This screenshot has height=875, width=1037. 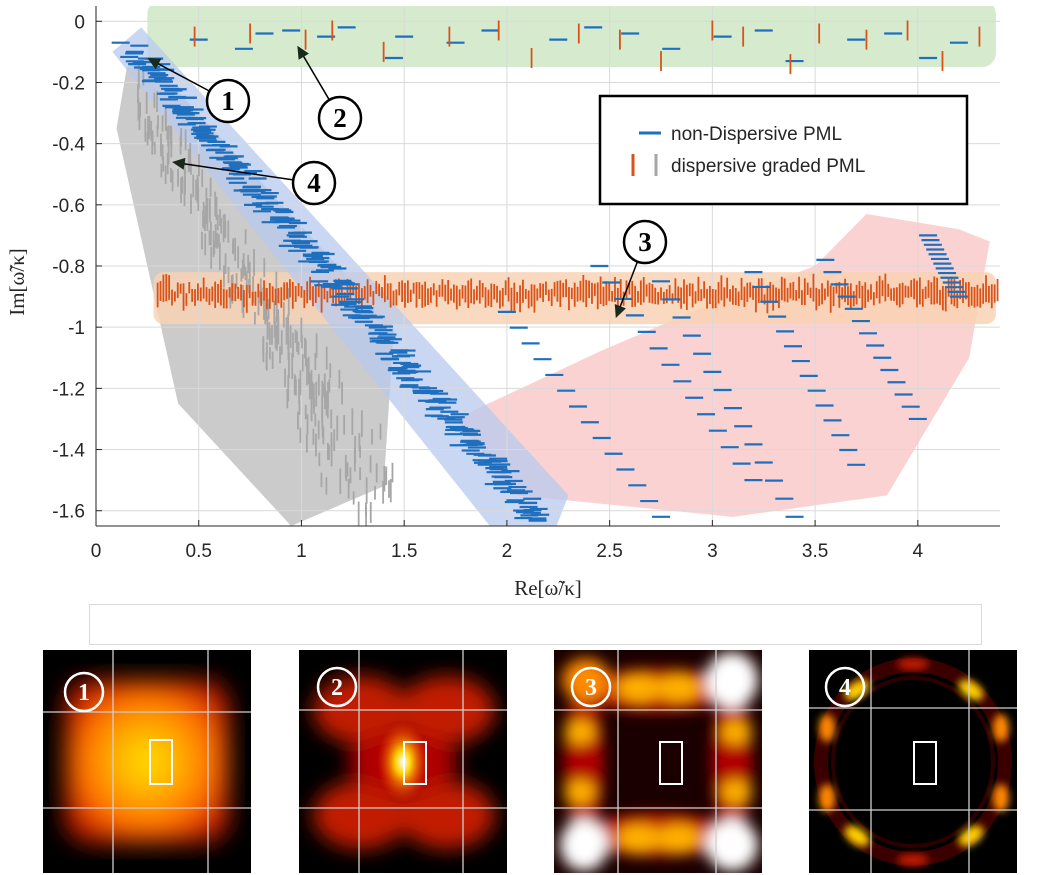 I want to click on mode-field-panel-4: 4, so click(x=913, y=761).